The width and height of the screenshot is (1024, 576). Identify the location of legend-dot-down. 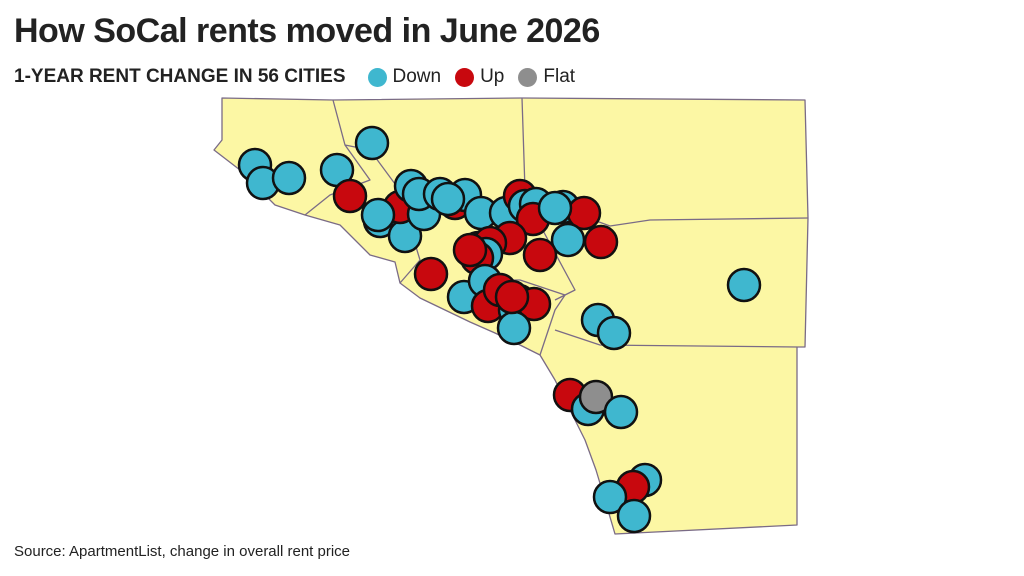
(377, 77).